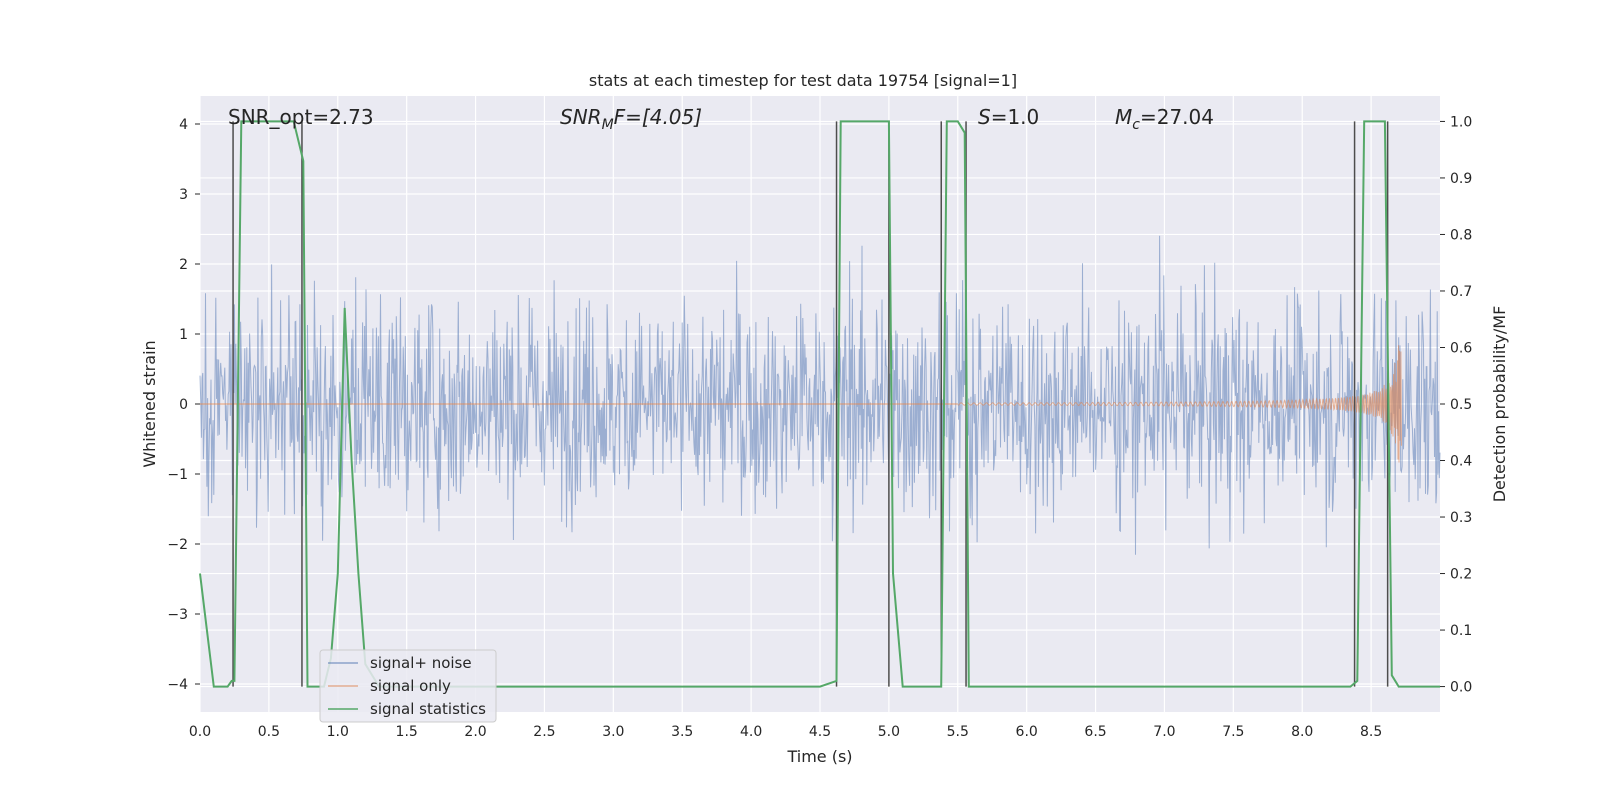 The image size is (1600, 800). What do you see at coordinates (984, 117) in the screenshot?
I see `annotation-s-main: S` at bounding box center [984, 117].